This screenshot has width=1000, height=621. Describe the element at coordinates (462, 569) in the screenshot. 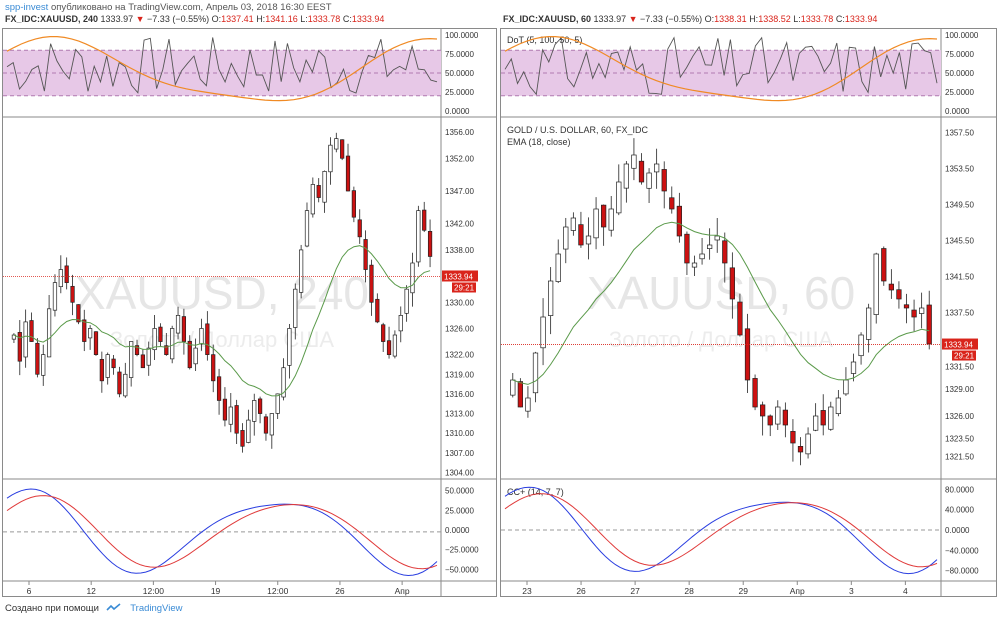

I see `cc-tick-label: −50.0000` at that location.